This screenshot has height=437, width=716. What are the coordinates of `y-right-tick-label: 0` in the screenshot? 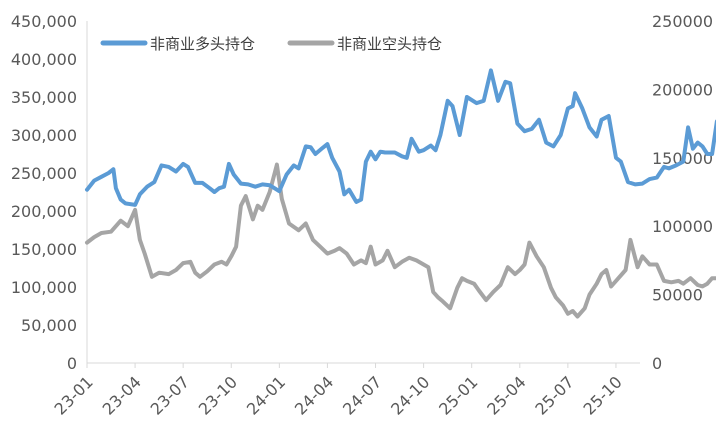 It's located at (657, 363).